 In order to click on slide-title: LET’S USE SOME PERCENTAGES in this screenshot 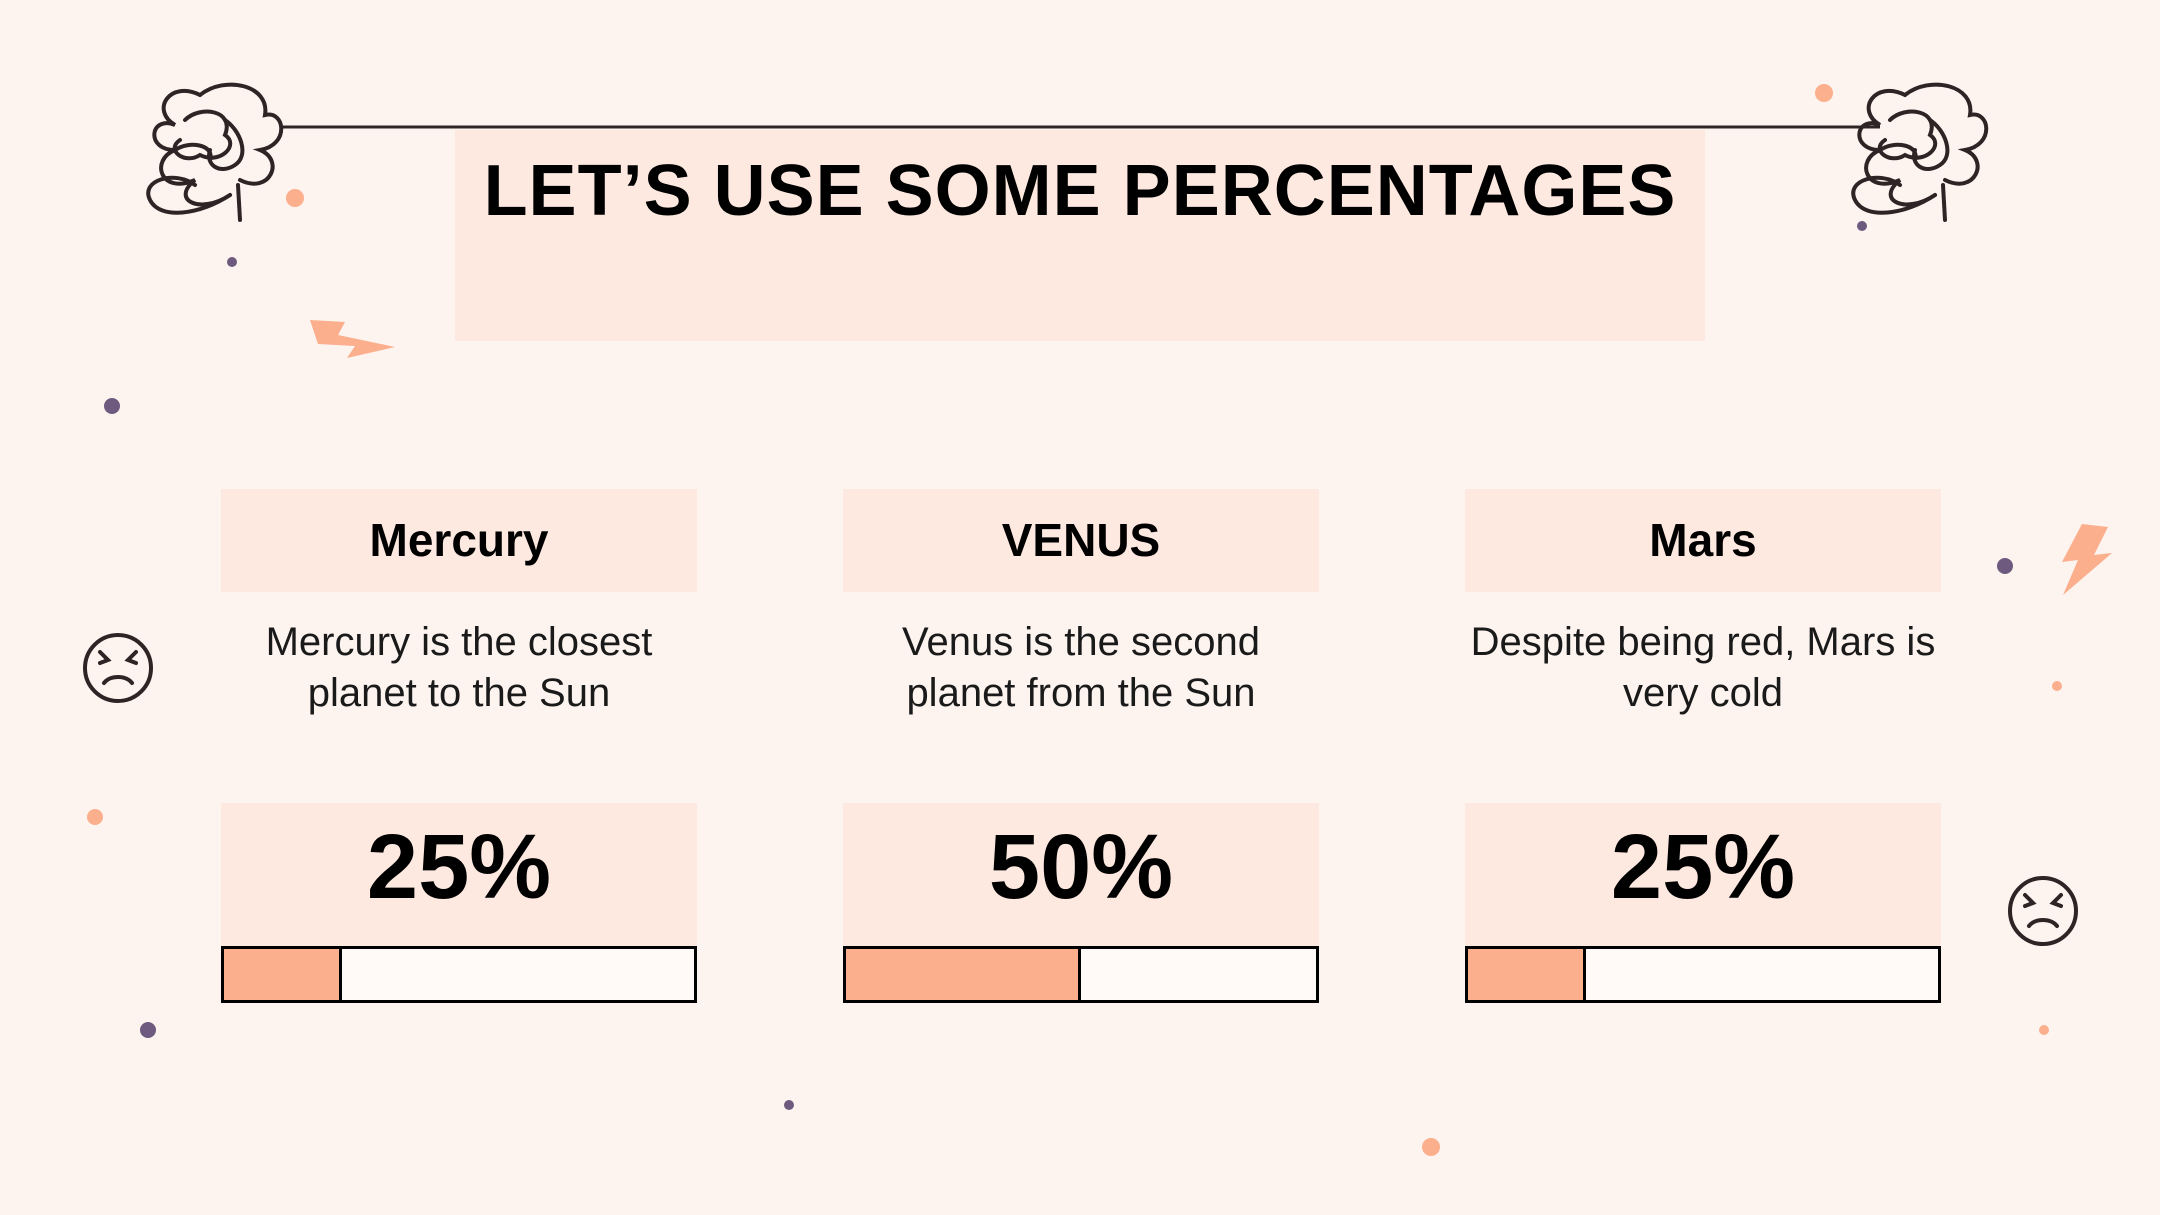, I will do `click(1080, 191)`.